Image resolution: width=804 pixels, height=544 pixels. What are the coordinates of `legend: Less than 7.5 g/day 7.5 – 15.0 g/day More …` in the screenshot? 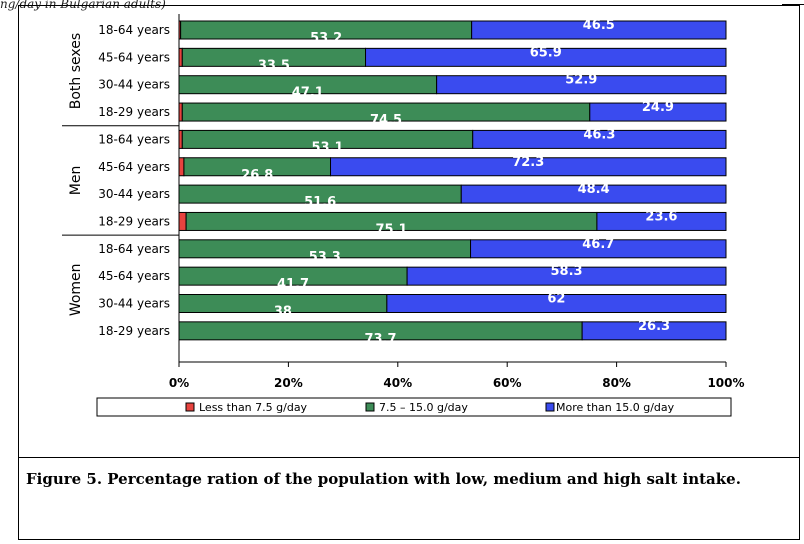 It's located at (414, 407).